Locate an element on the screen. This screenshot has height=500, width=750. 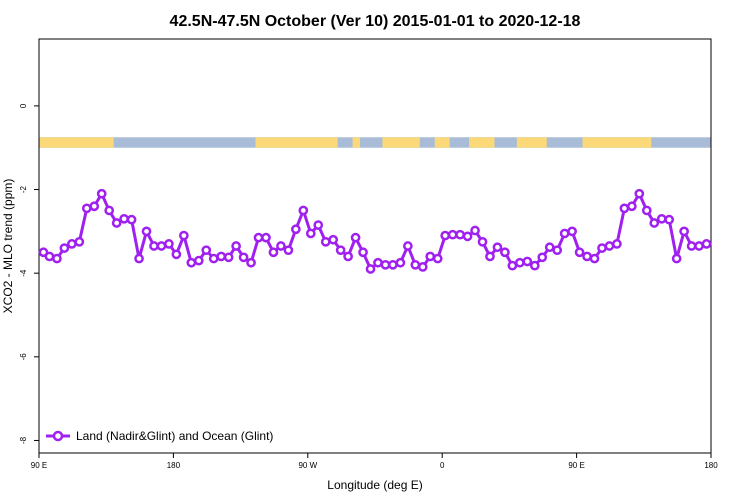
y-tick-label-3: -6 is located at coordinates (23, 357).